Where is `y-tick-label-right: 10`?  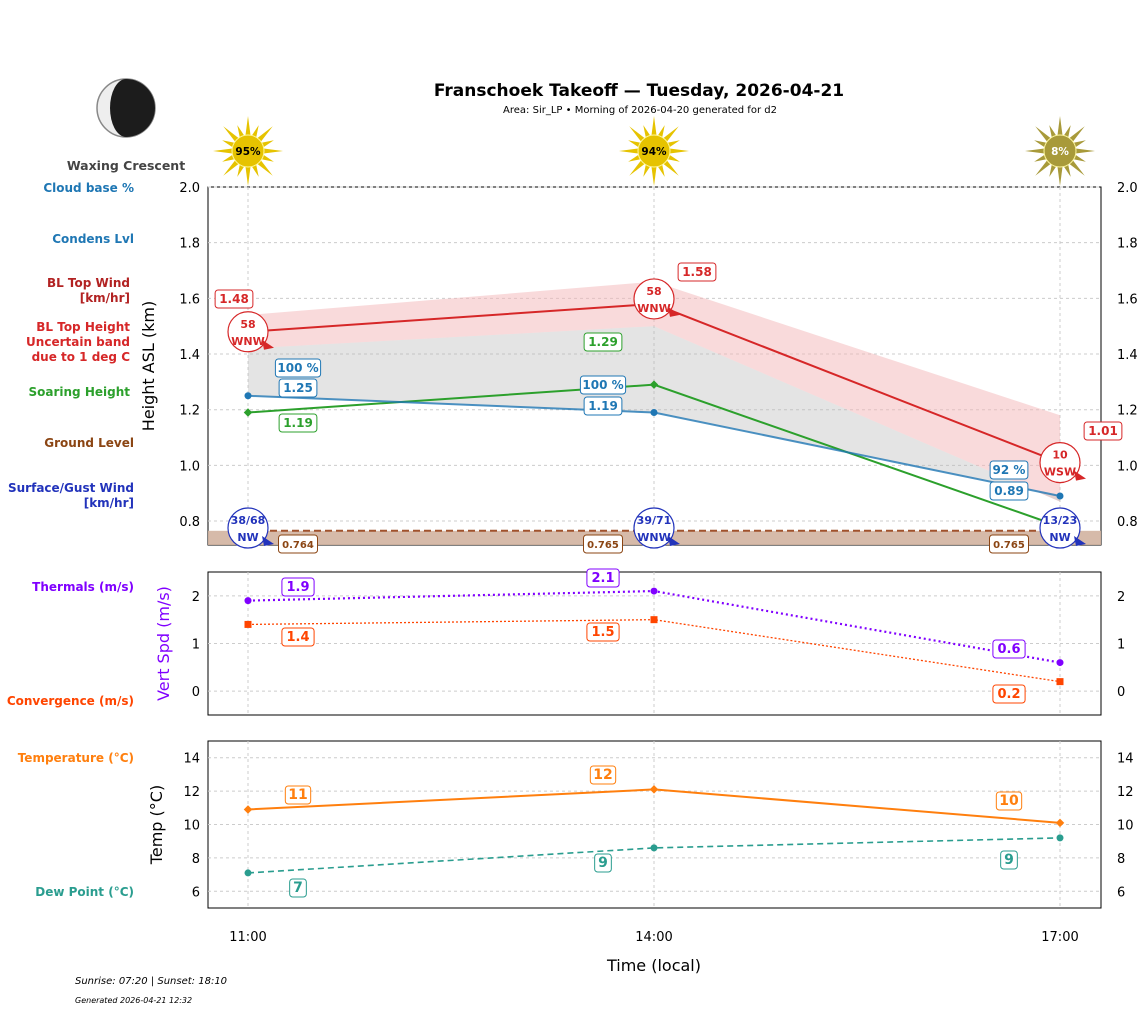 y-tick-label-right: 10 is located at coordinates (1125, 826).